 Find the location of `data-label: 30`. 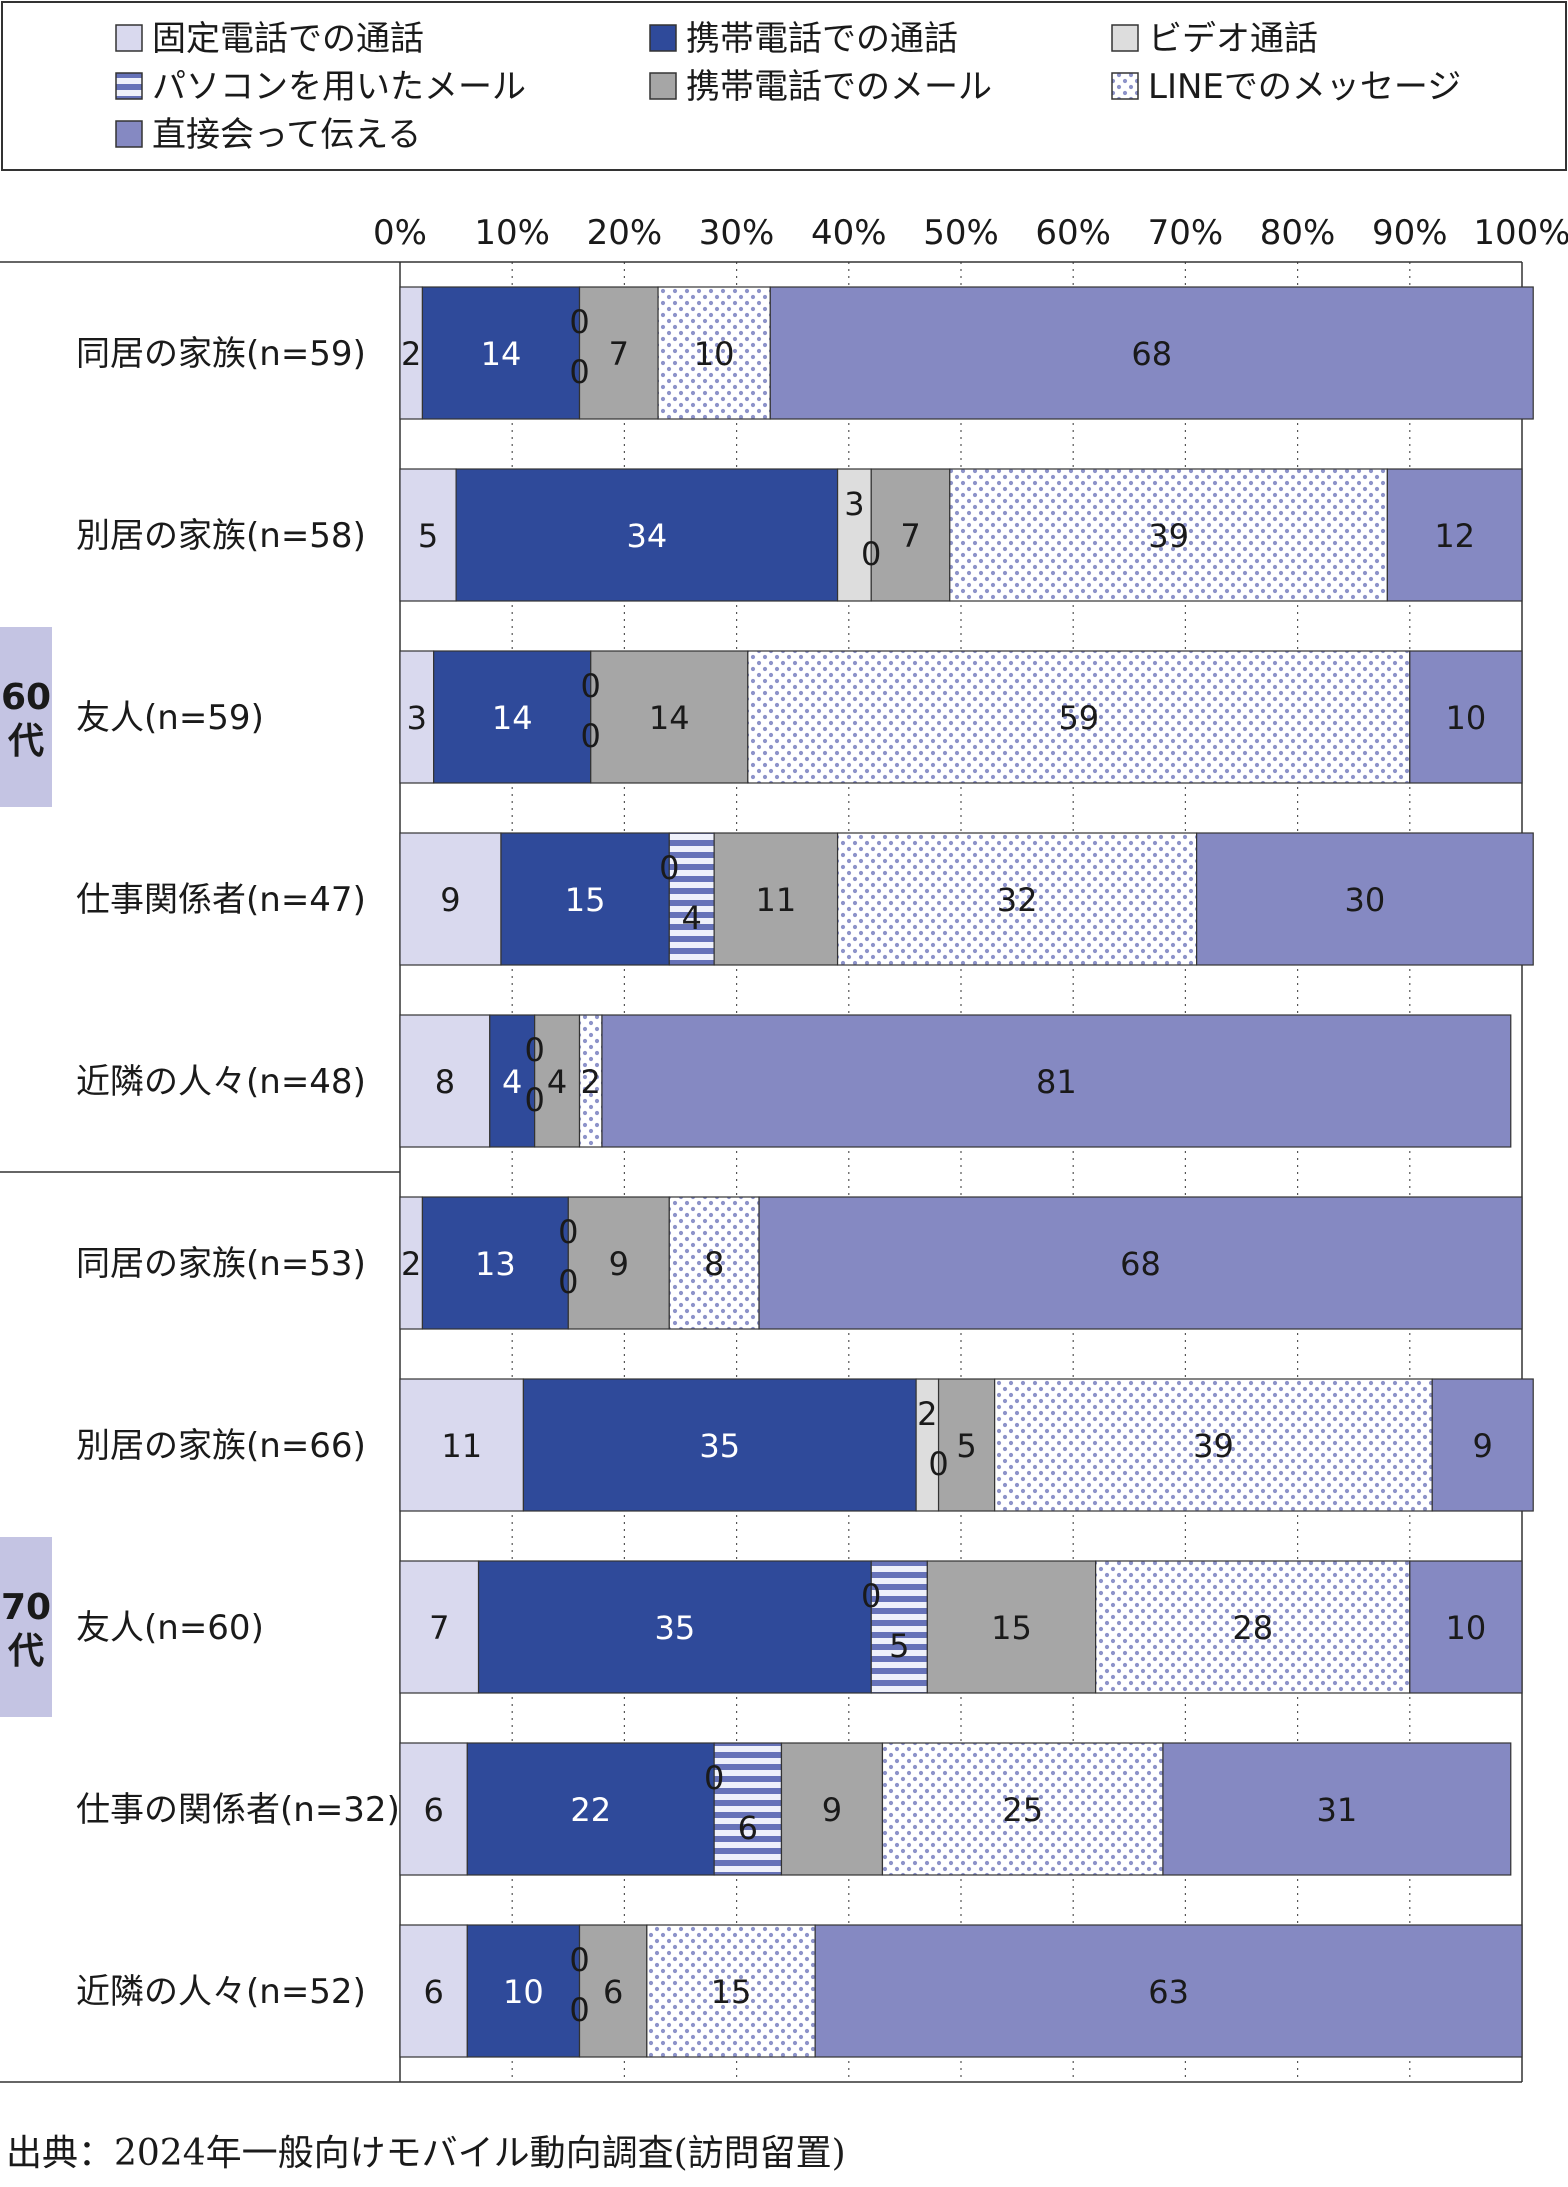

data-label: 30 is located at coordinates (1365, 900).